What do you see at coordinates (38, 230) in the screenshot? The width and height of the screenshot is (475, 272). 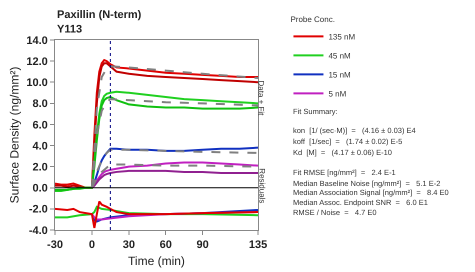 I see `y-tick-label: -4.0` at bounding box center [38, 230].